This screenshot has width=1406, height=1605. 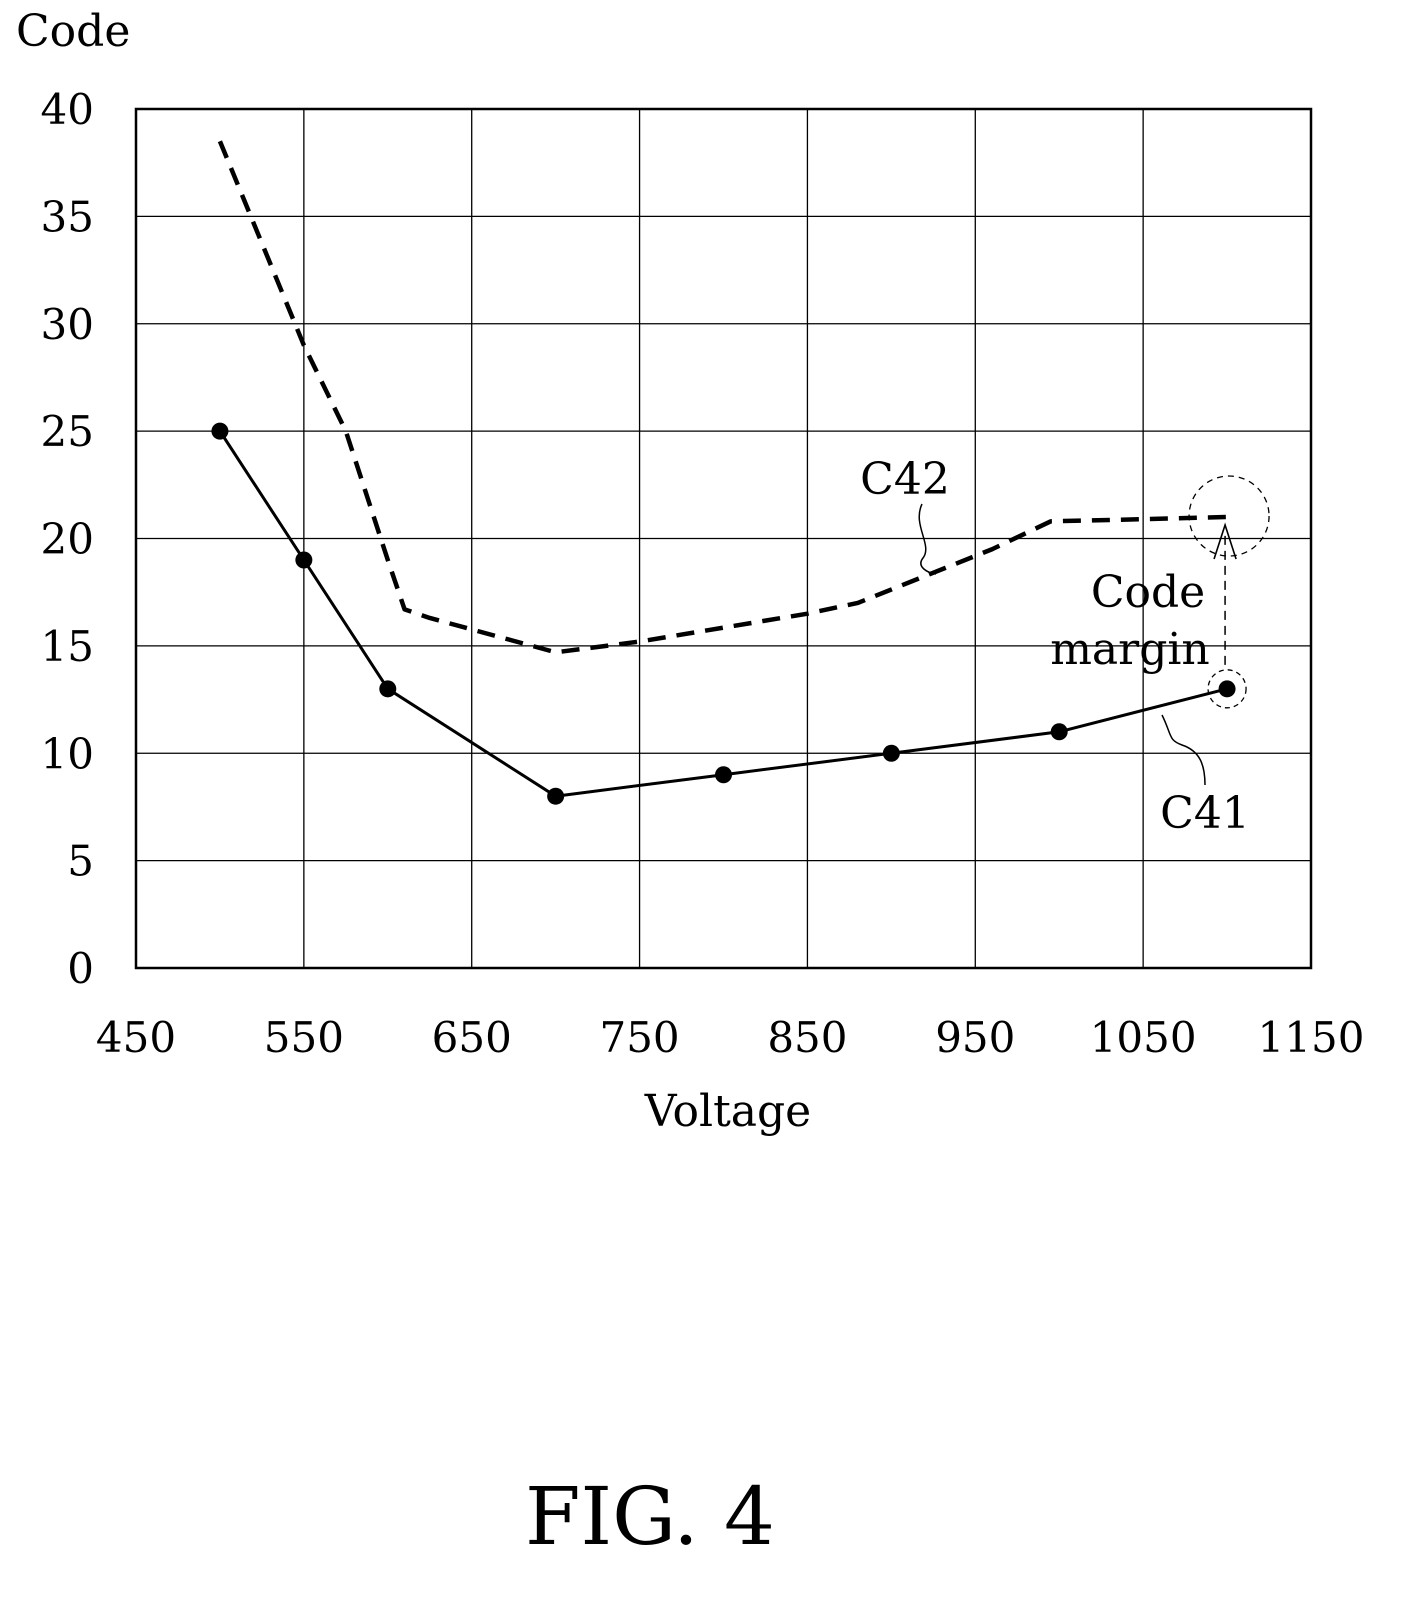 I want to click on x-tick-label: 750, so click(x=639, y=1037).